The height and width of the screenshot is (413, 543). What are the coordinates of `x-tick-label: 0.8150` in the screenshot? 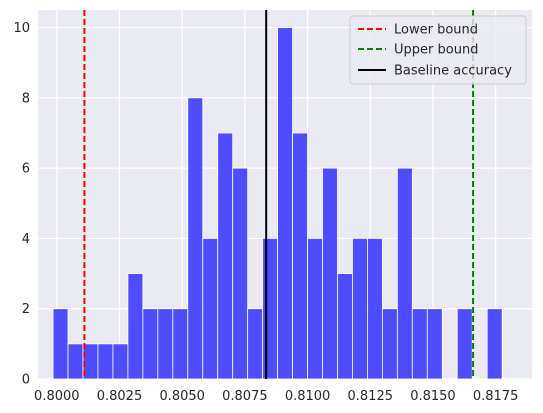 It's located at (433, 396).